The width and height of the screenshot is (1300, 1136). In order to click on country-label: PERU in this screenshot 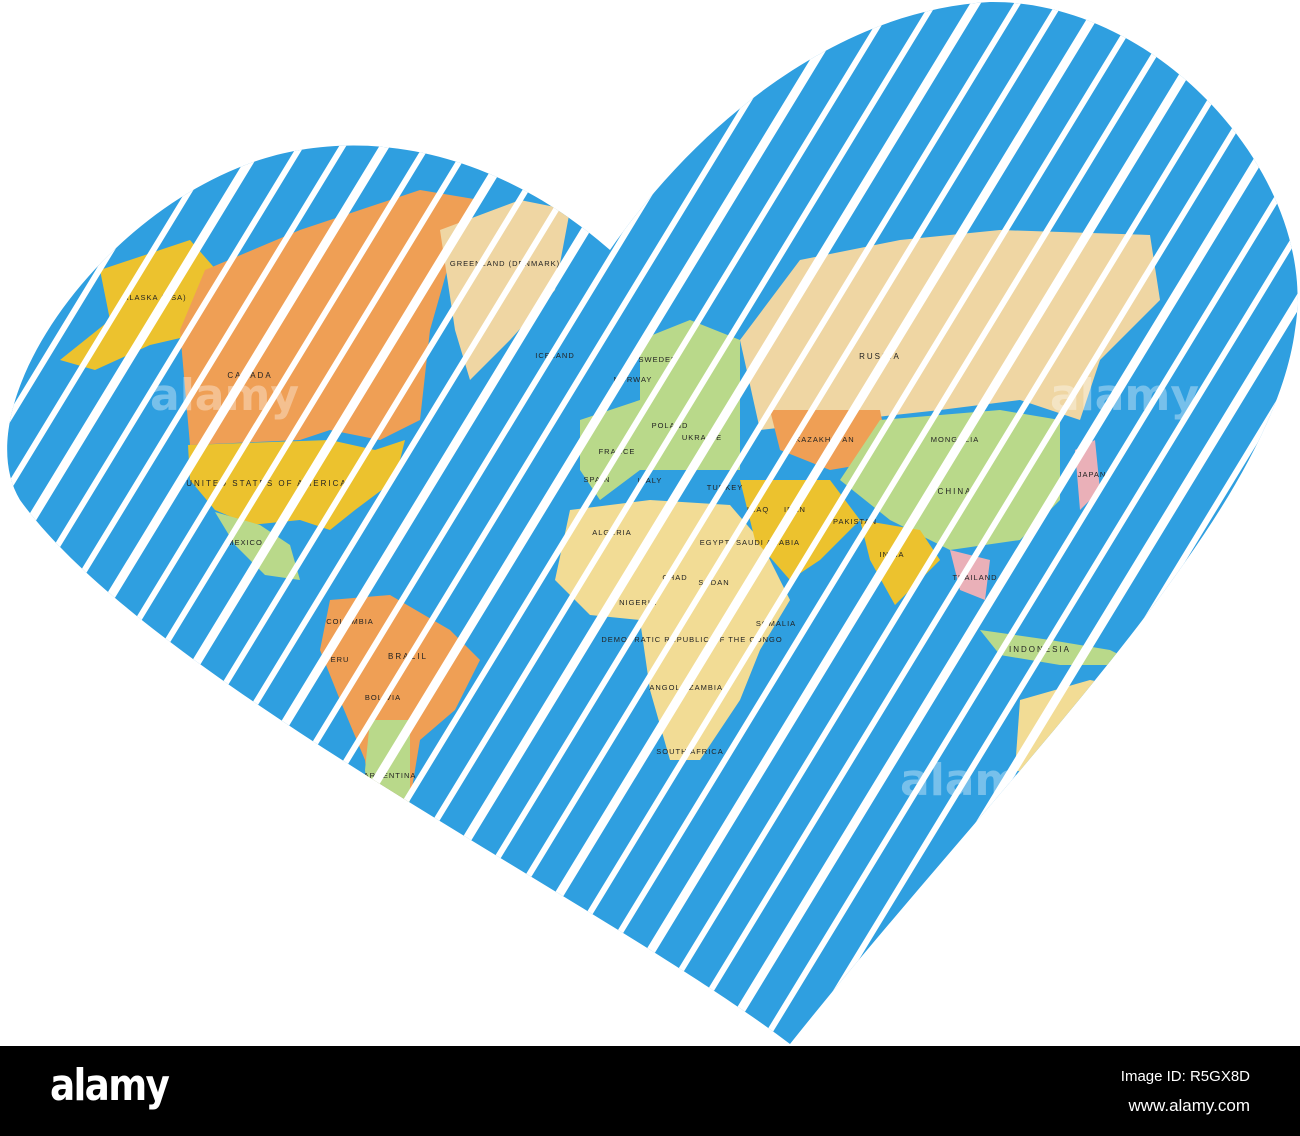, I will do `click(337, 659)`.